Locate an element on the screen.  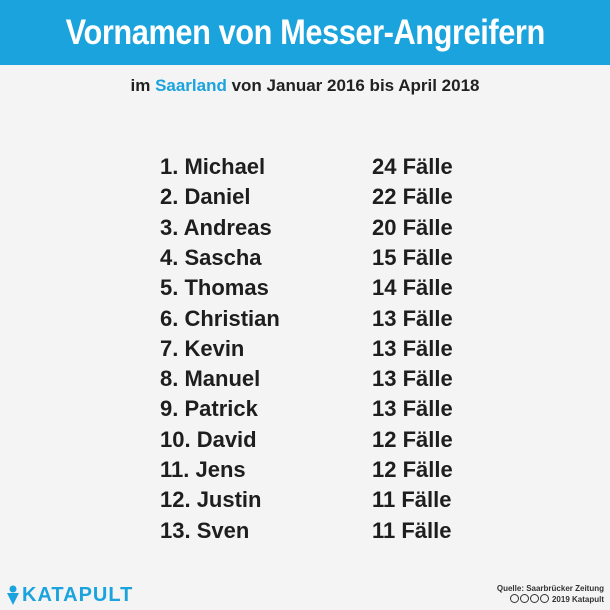
katapult-logo-icon is located at coordinates (13, 595).